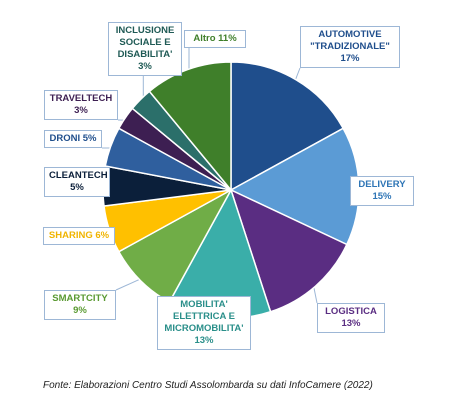 Image resolution: width=451 pixels, height=411 pixels. What do you see at coordinates (78, 175) in the screenshot?
I see `slice-label-line: CLEANTECH` at bounding box center [78, 175].